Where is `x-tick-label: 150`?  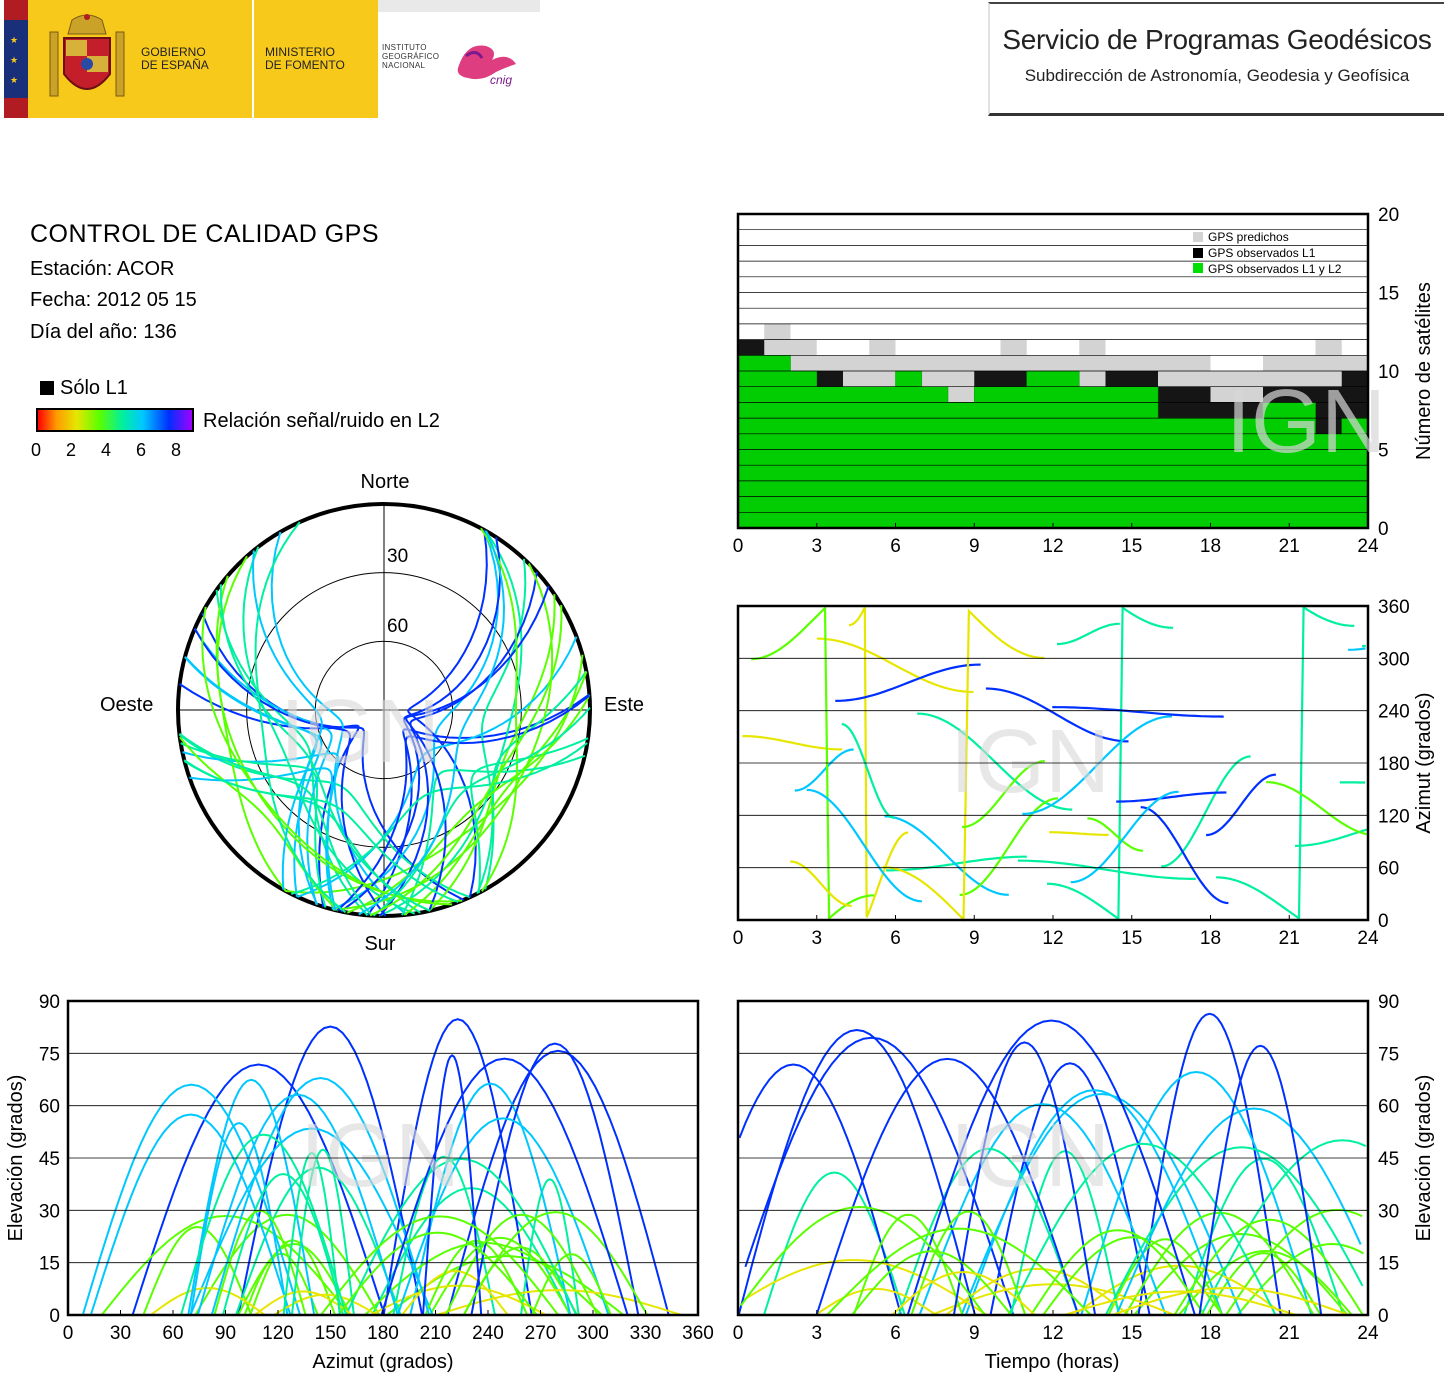
x-tick-label: 150 is located at coordinates (331, 1333).